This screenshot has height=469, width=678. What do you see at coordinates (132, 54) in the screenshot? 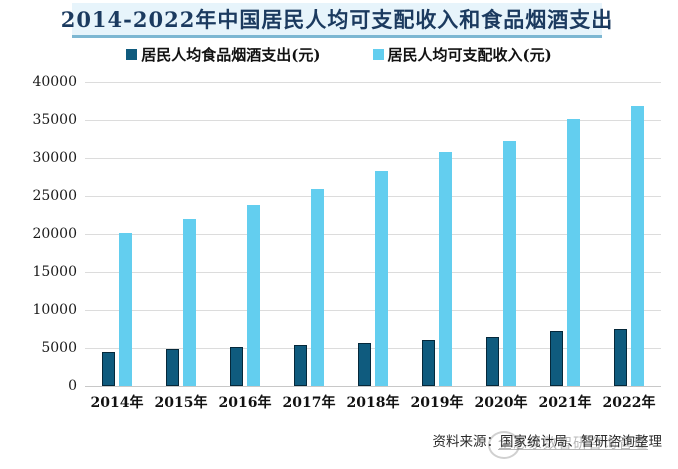
I see `legend-swatch-expenditure-icon` at bounding box center [132, 54].